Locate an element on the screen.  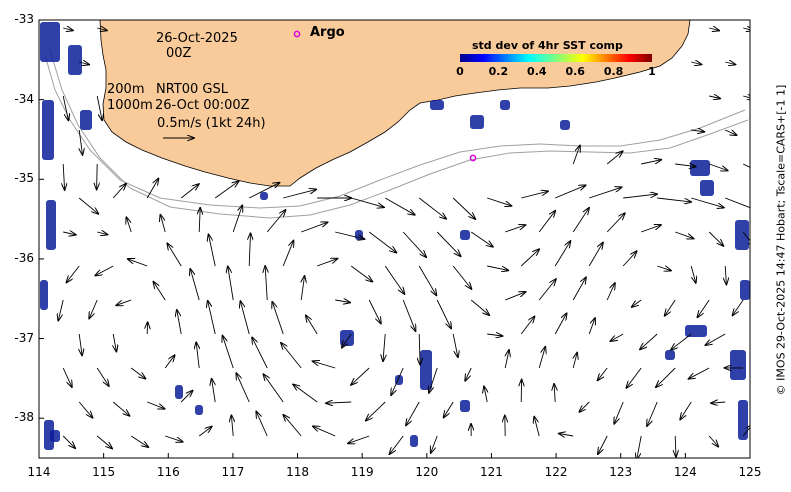
depth-200-label: 200m is located at coordinates (126, 89).